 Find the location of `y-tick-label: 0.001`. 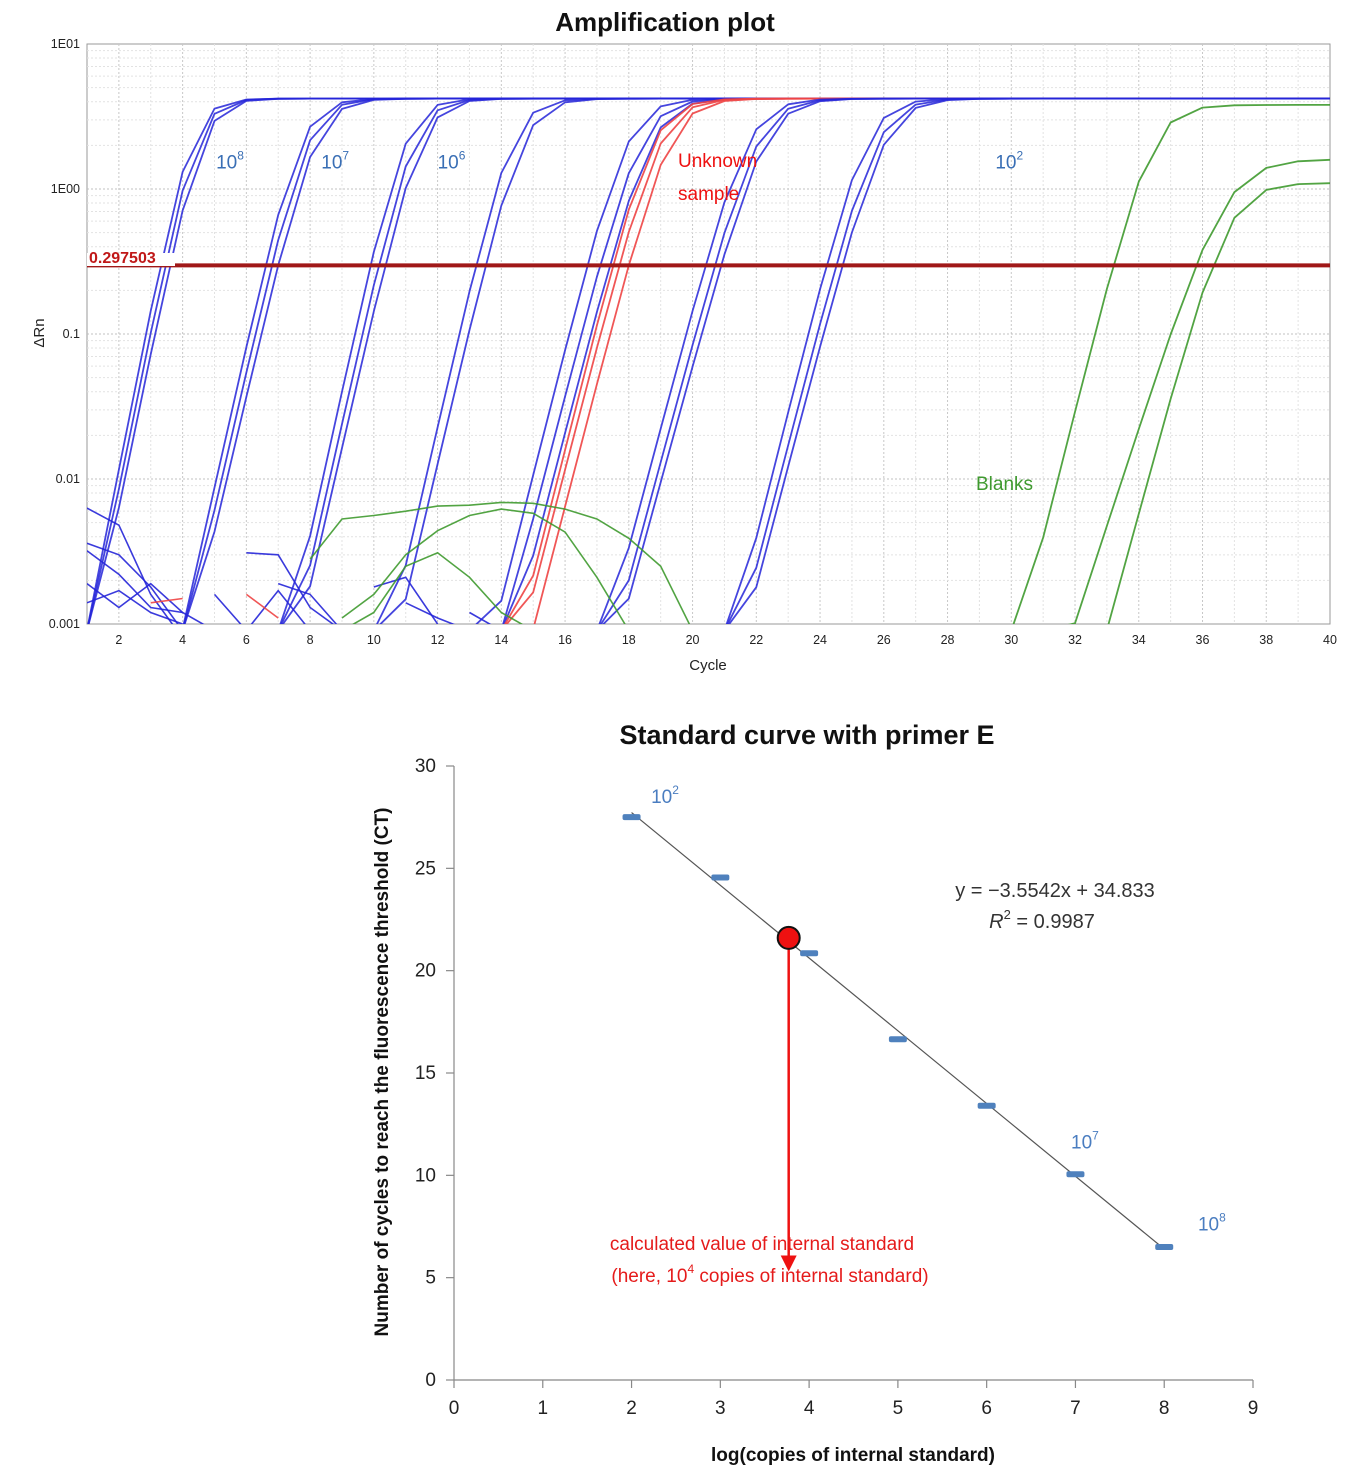

y-tick-label: 0.001 is located at coordinates (64, 624).